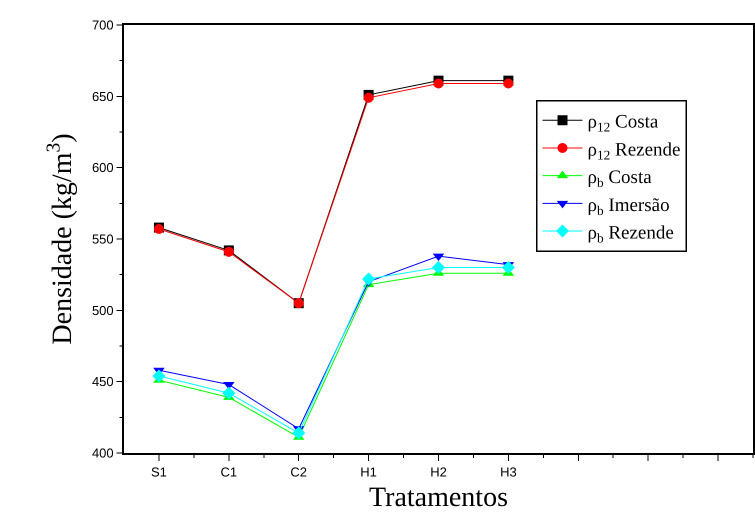 The width and height of the screenshot is (755, 517). I want to click on y-tick-label: 450, so click(103, 382).